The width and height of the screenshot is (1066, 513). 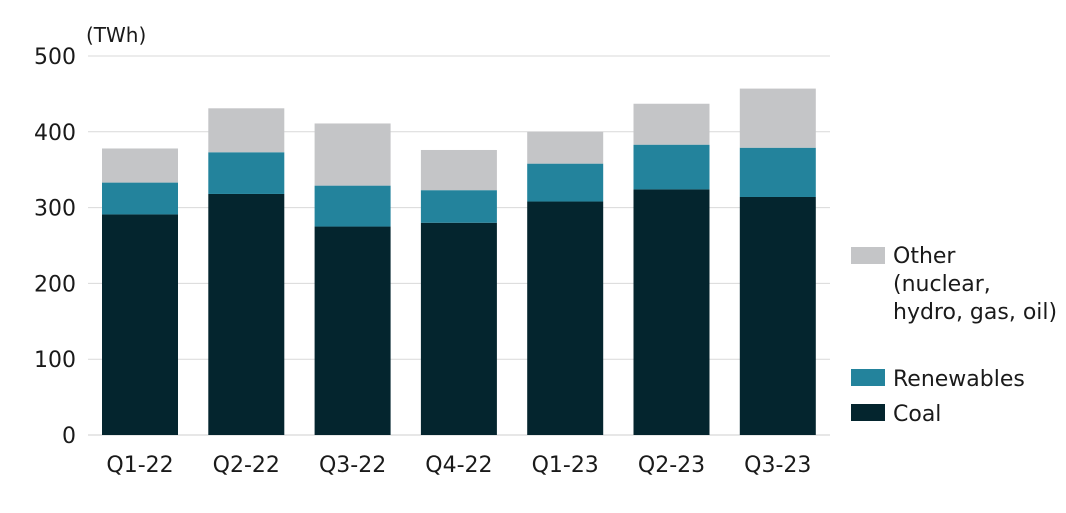 What do you see at coordinates (69, 436) in the screenshot?
I see `y-tick-label: 0` at bounding box center [69, 436].